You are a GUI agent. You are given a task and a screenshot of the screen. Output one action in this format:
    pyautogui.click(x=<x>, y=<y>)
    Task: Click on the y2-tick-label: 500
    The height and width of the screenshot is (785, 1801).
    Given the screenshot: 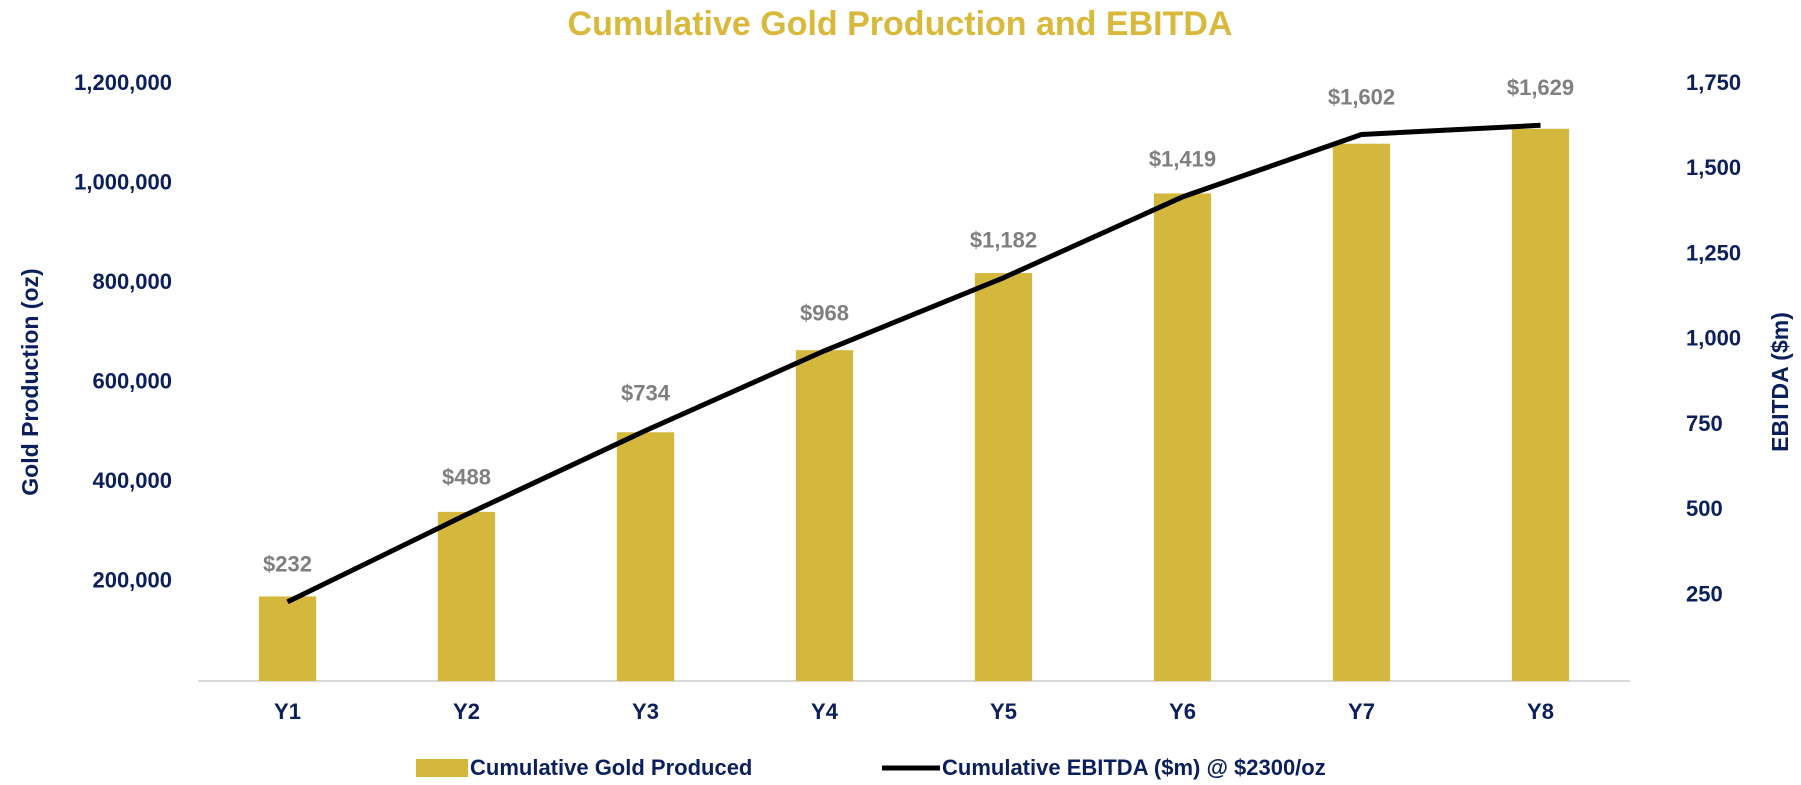 What is the action you would take?
    pyautogui.click(x=1704, y=508)
    